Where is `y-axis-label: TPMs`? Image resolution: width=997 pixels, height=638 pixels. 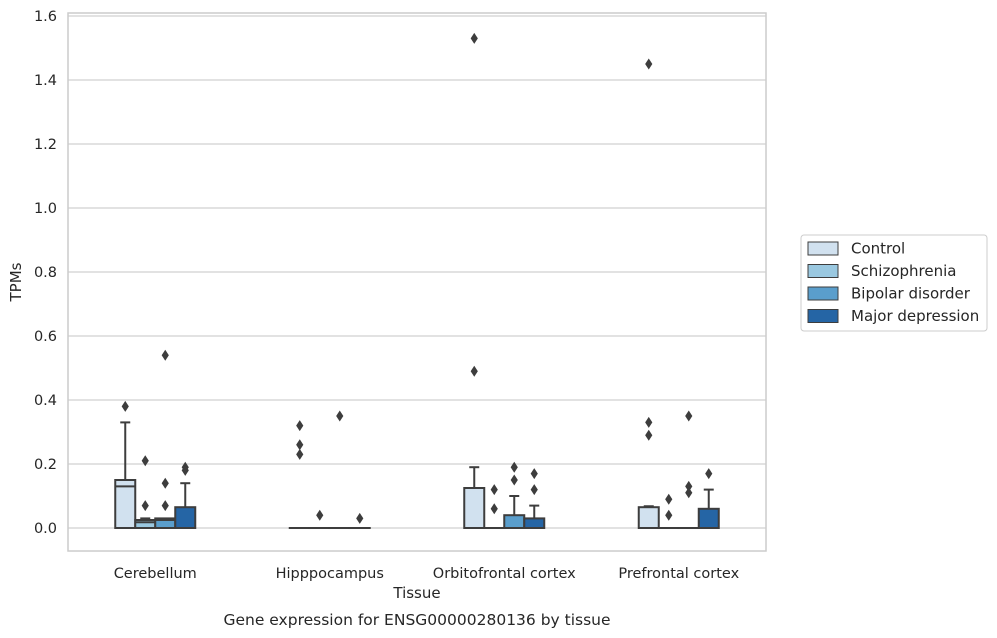
y-axis-label: TPMs is located at coordinates (16, 282).